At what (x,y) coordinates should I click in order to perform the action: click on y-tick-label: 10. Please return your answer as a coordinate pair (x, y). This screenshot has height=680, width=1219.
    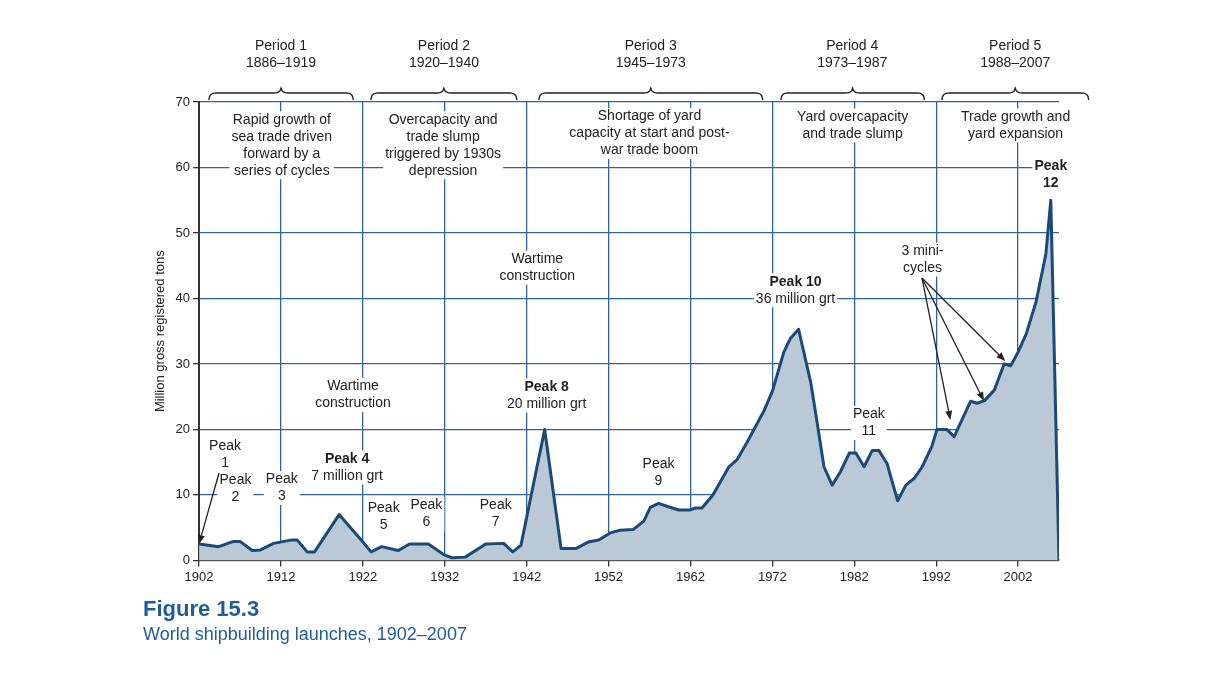
    Looking at the image, I should click on (183, 494).